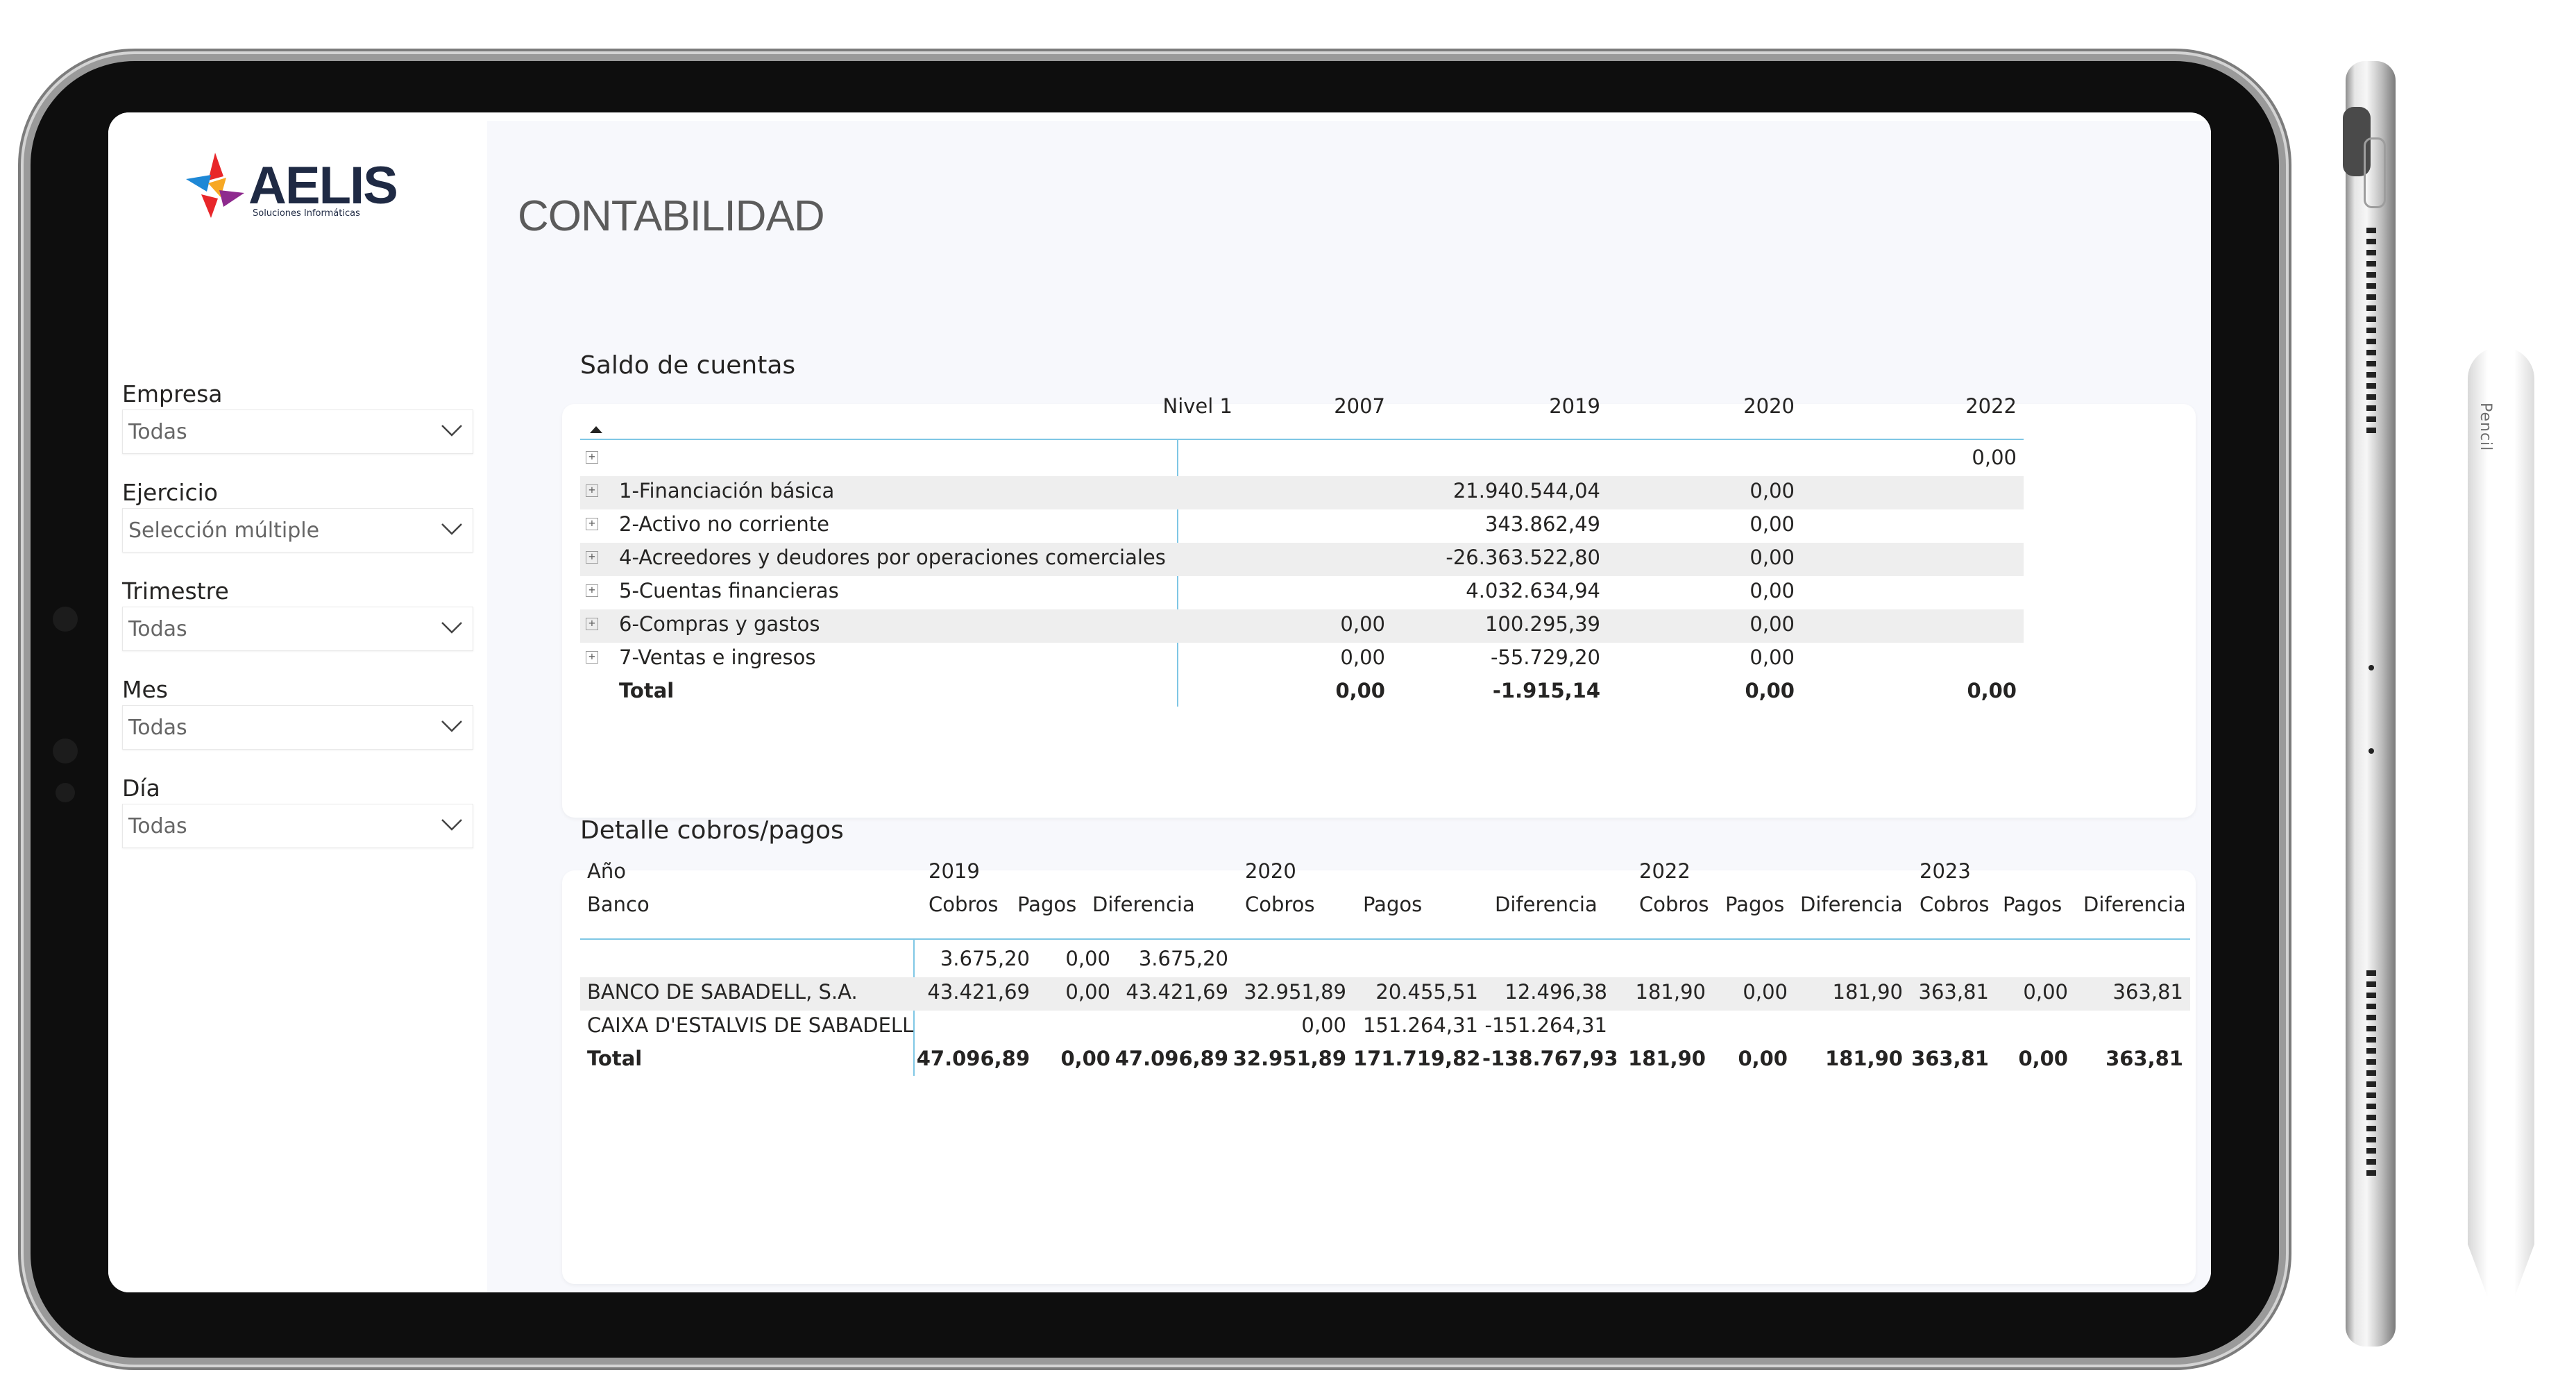 The height and width of the screenshot is (1384, 2576). Describe the element at coordinates (2371, 667) in the screenshot. I see `microphone-dot` at that location.